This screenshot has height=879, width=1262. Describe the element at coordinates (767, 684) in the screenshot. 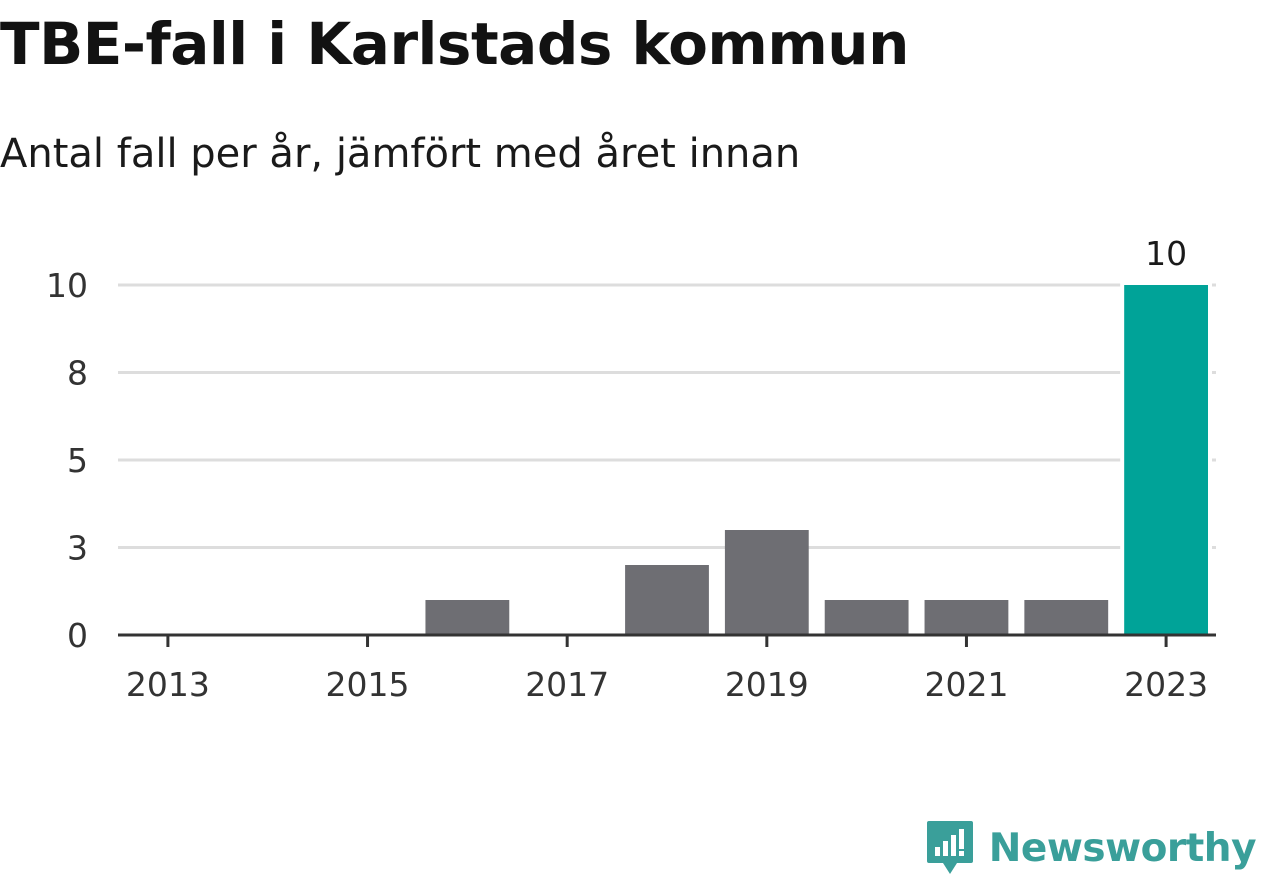

I see `x-tick-label: 2019` at that location.